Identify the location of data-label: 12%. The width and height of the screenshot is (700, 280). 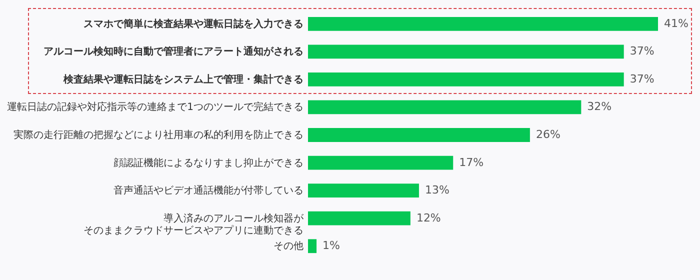
(428, 217).